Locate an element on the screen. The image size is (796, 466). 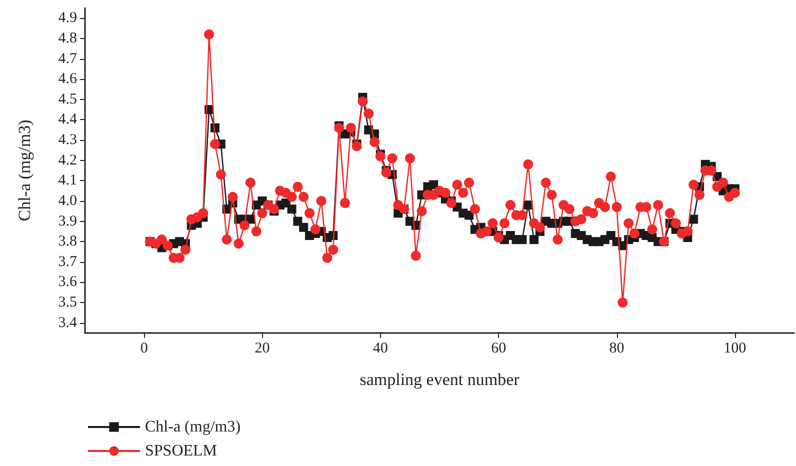
legend-label: Chl-a (mg/m3) is located at coordinates (193, 427).